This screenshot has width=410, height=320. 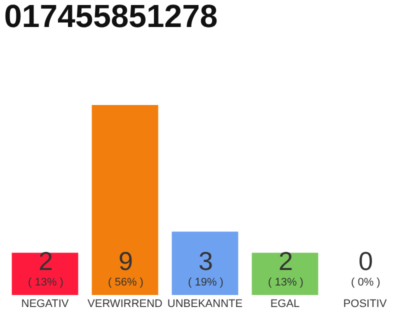 What do you see at coordinates (205, 304) in the screenshot?
I see `x-tick-label: UNBEKANNTE` at bounding box center [205, 304].